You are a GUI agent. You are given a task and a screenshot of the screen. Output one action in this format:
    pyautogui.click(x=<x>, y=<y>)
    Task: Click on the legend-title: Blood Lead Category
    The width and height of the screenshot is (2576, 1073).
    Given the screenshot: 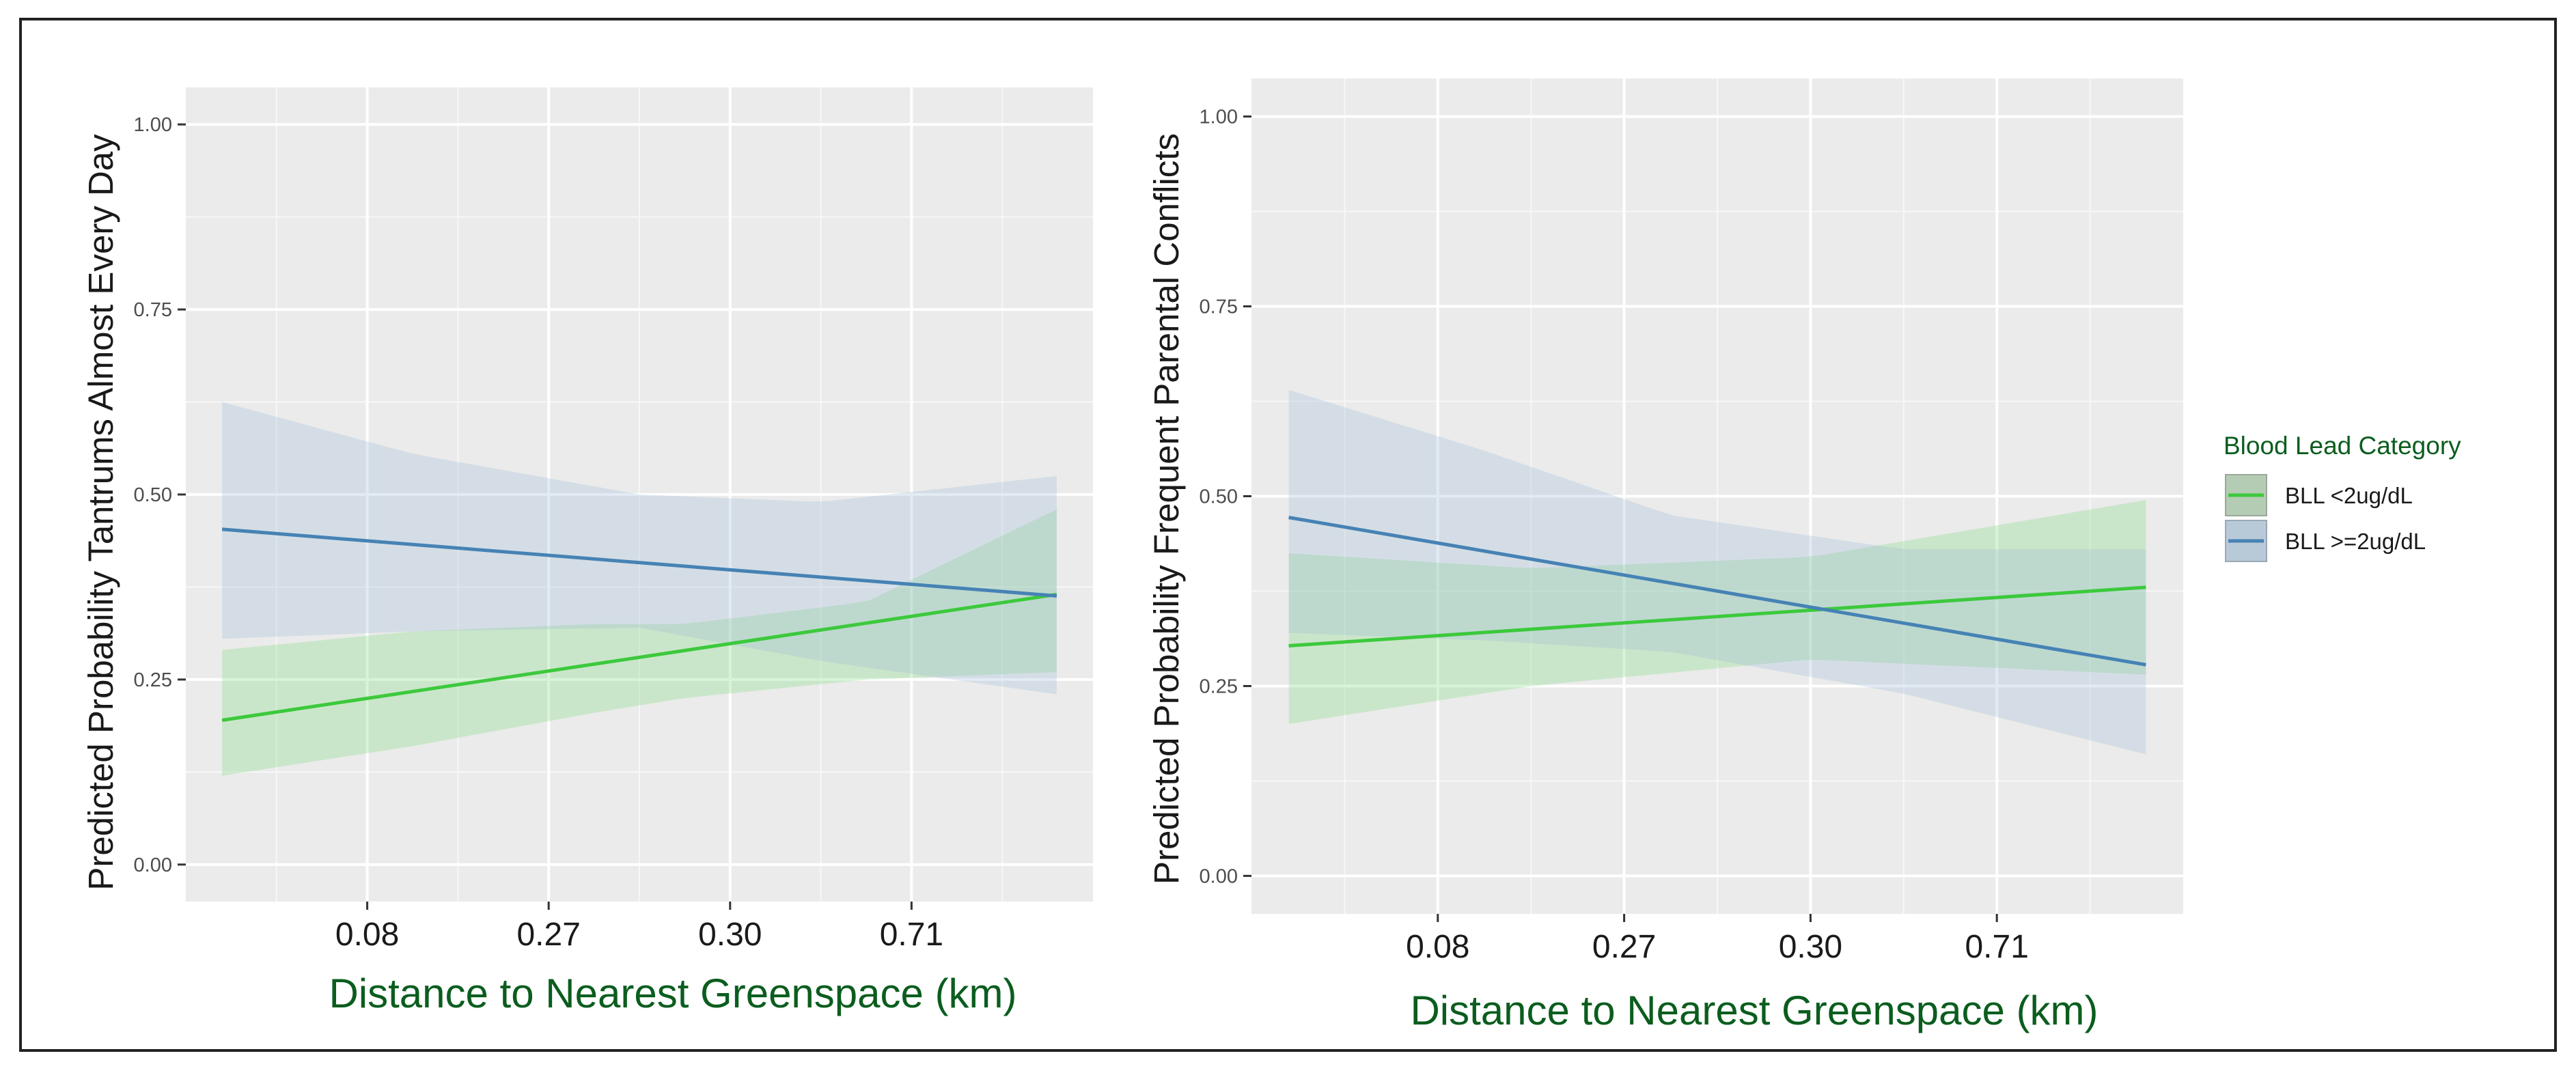 What is the action you would take?
    pyautogui.click(x=2342, y=446)
    